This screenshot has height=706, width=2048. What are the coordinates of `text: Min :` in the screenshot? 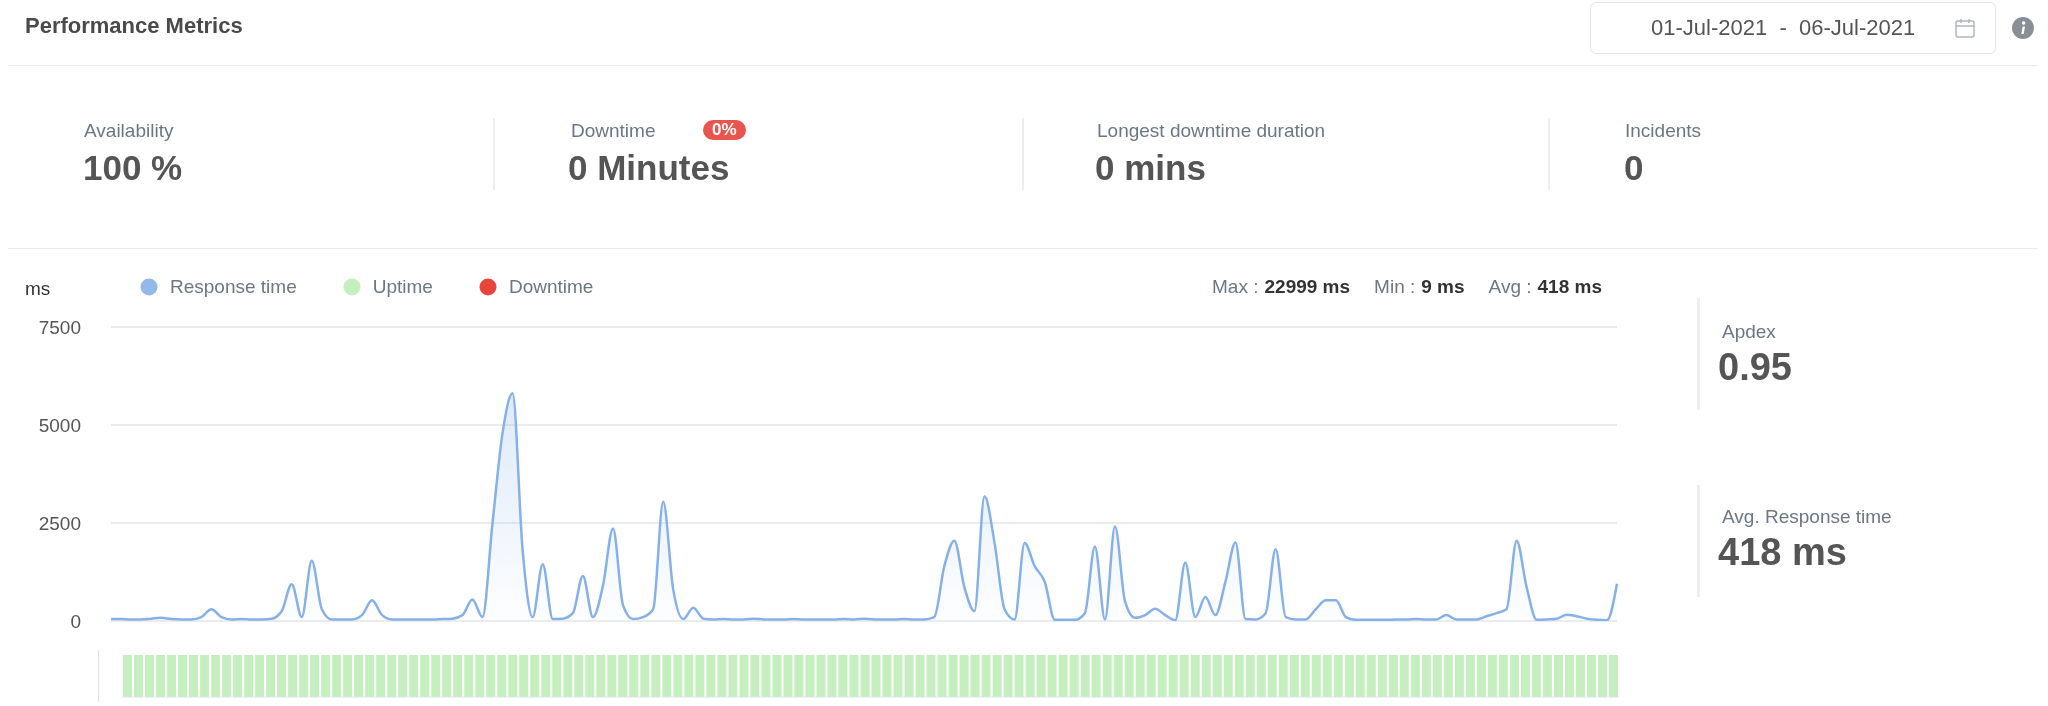 It's located at (1395, 287).